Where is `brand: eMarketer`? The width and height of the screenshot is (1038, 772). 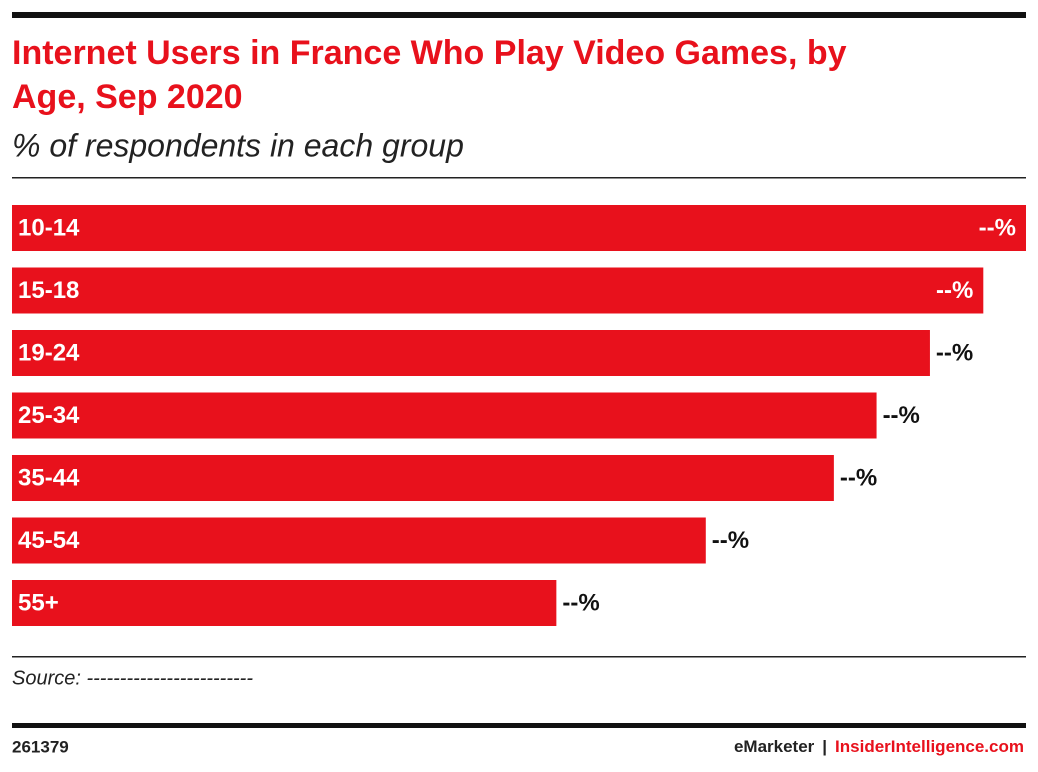
brand: eMarketer is located at coordinates (774, 746).